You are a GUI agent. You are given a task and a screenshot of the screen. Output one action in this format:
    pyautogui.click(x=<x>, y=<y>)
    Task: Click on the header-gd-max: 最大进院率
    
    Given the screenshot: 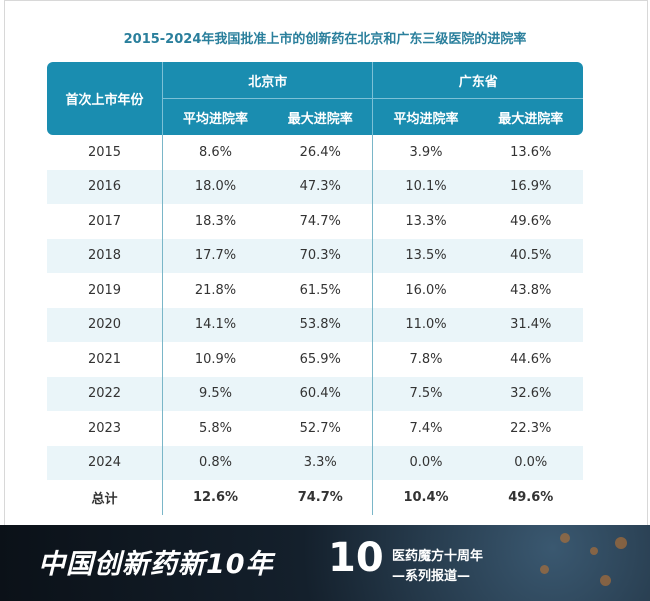 What is the action you would take?
    pyautogui.click(x=530, y=116)
    